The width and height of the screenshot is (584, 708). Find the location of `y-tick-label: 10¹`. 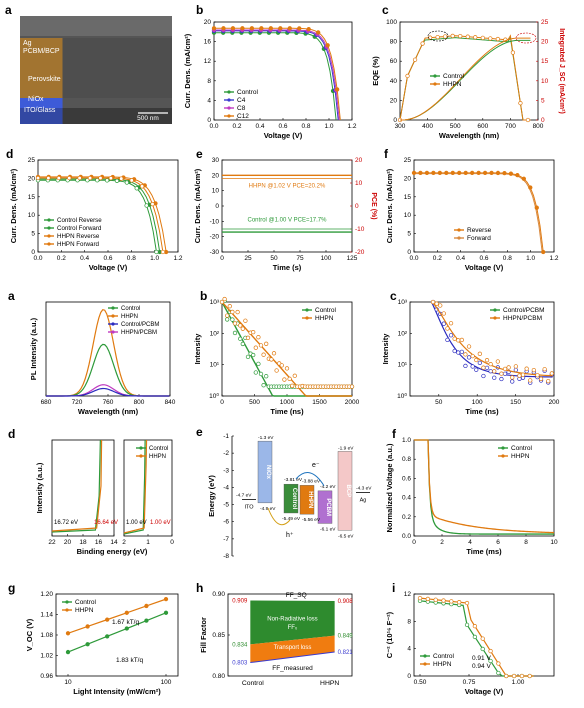

y-tick-label: 10¹ is located at coordinates (215, 365).